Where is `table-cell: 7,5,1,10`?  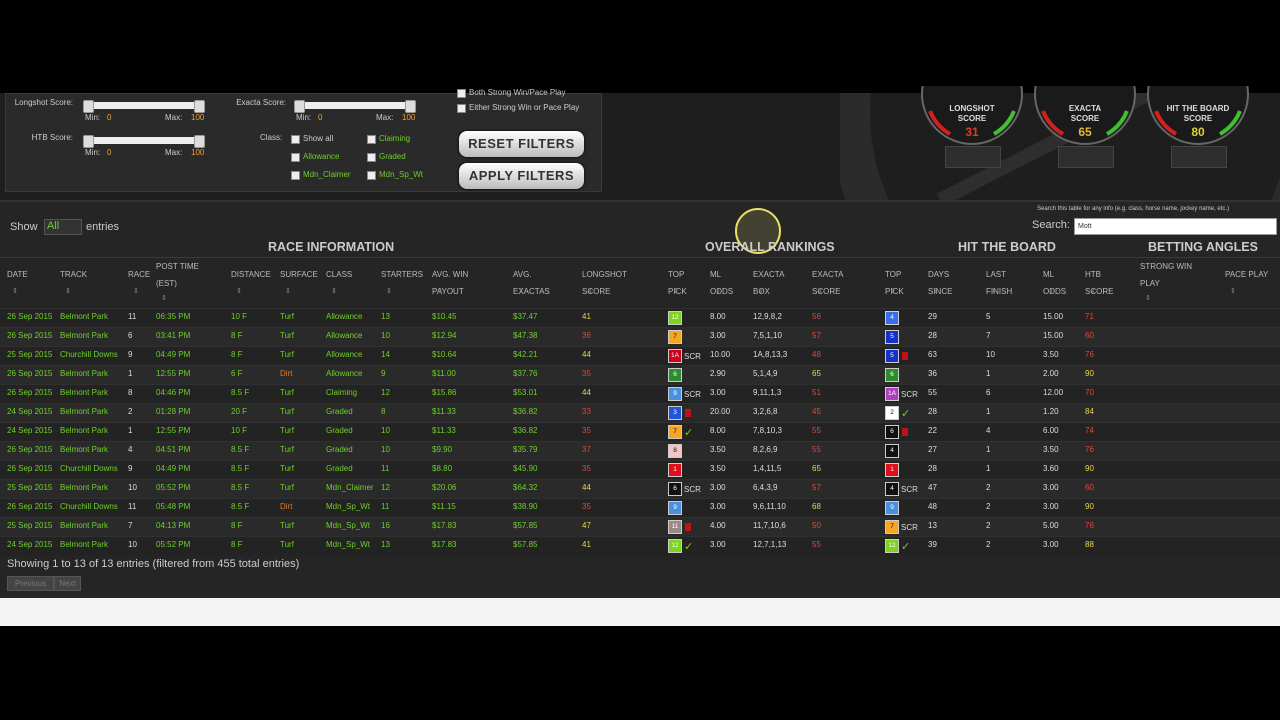 table-cell: 7,5,1,10 is located at coordinates (767, 335).